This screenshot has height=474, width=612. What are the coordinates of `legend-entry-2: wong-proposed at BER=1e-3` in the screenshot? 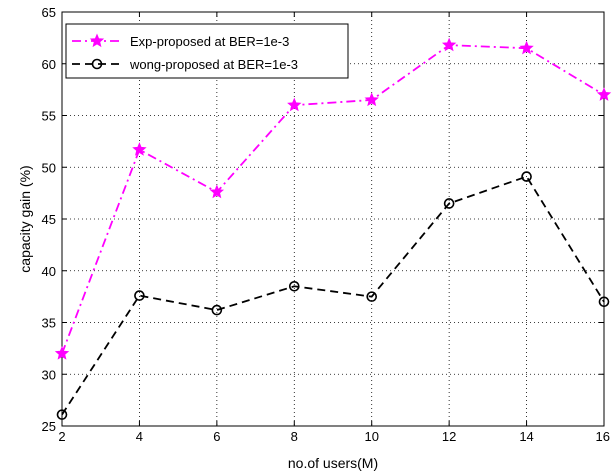 It's located at (185, 64).